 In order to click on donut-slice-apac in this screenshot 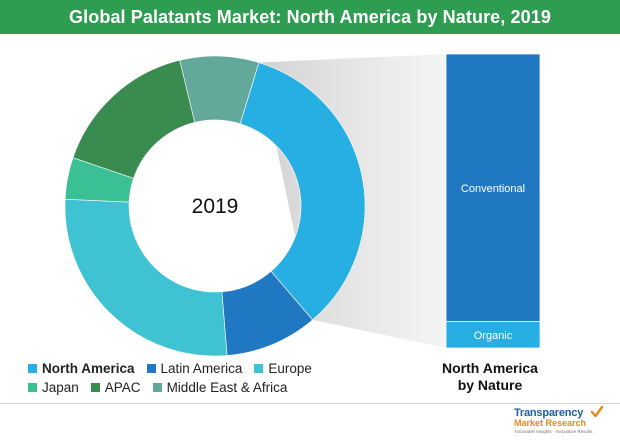, I will do `click(134, 119)`.